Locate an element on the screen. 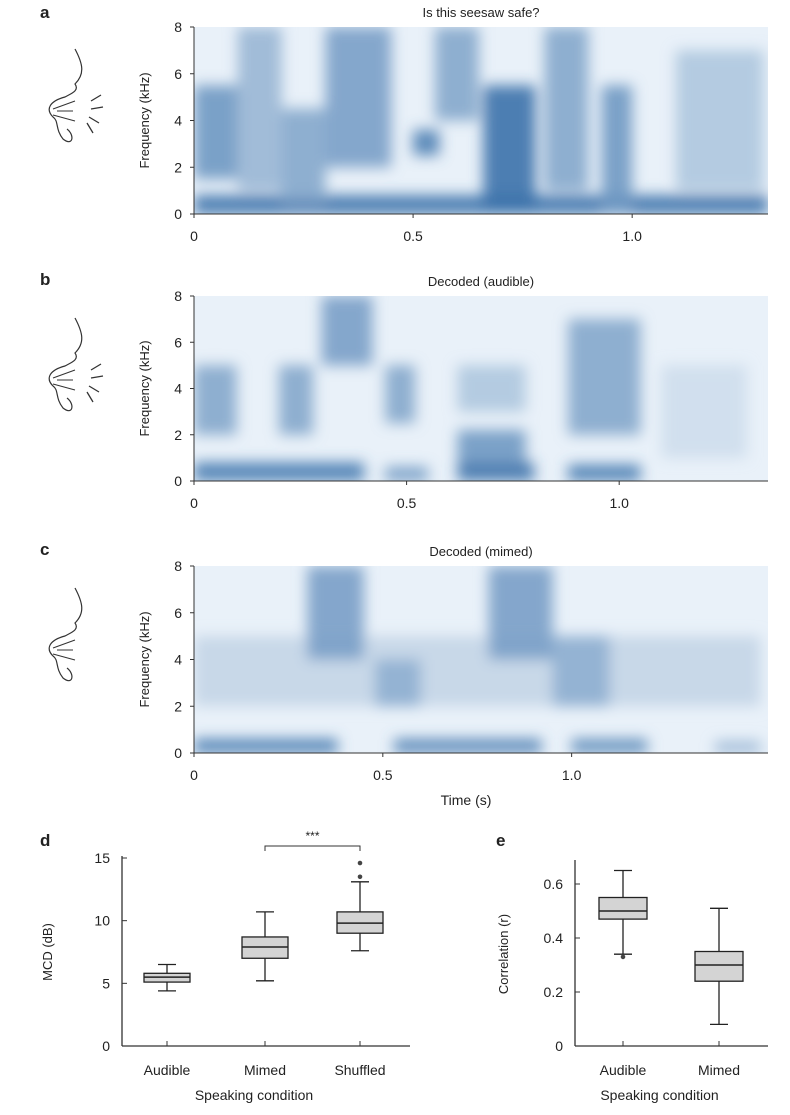  box-shuffled: Shuffled is located at coordinates (360, 969).